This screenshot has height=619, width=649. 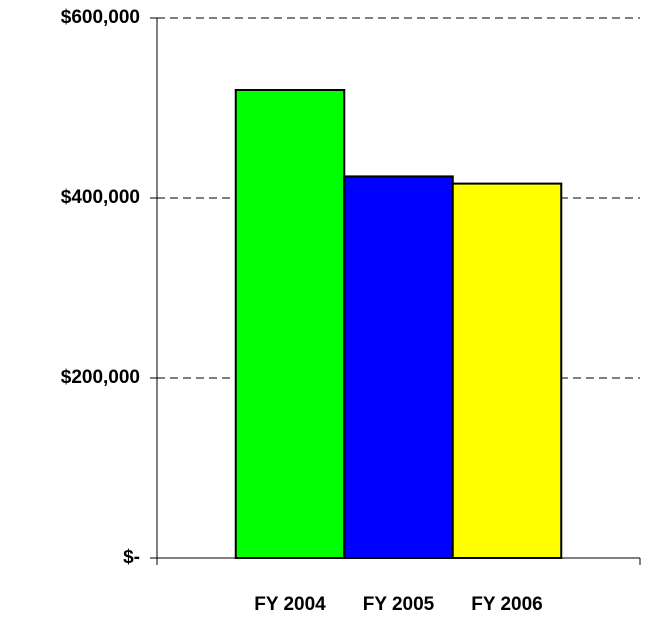 What do you see at coordinates (131, 557) in the screenshot?
I see `y-tick-label: $-` at bounding box center [131, 557].